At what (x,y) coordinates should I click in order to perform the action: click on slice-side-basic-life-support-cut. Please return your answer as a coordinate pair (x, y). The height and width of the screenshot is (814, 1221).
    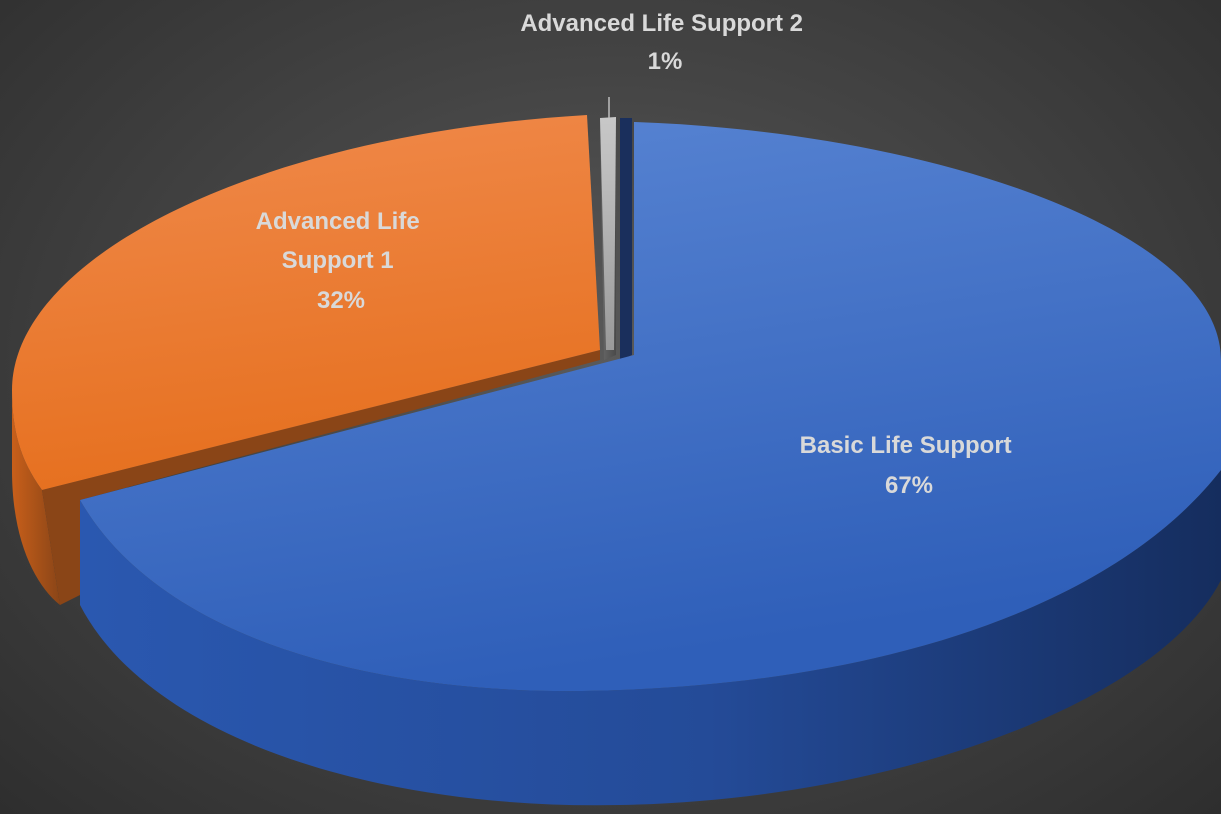
    Looking at the image, I should click on (626, 239).